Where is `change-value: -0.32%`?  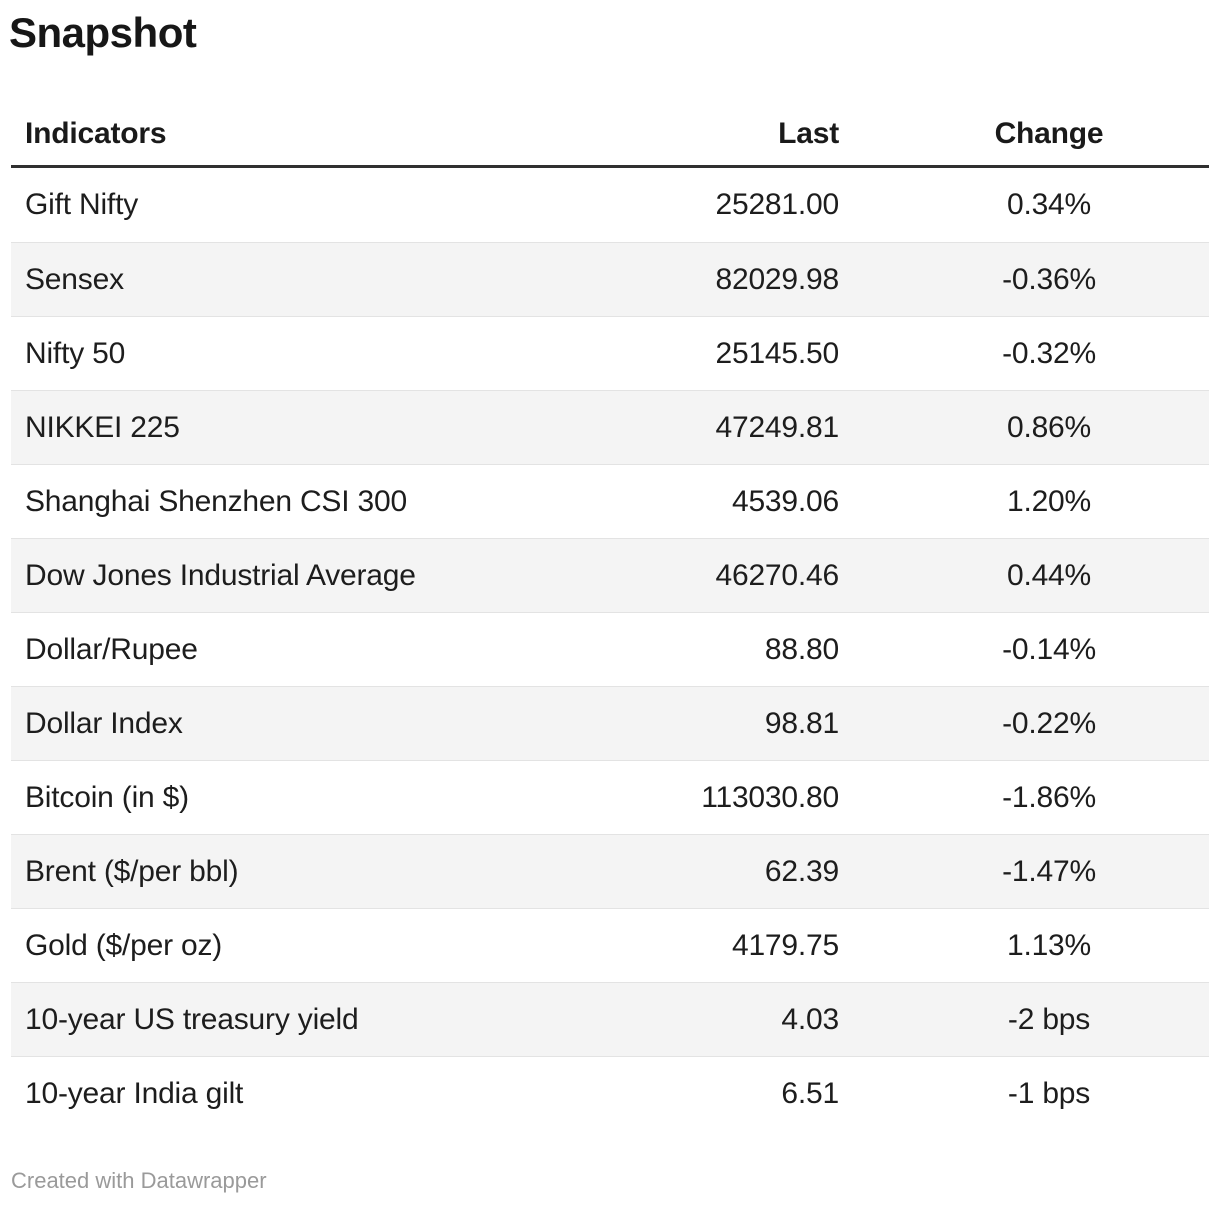
change-value: -0.32% is located at coordinates (1049, 353).